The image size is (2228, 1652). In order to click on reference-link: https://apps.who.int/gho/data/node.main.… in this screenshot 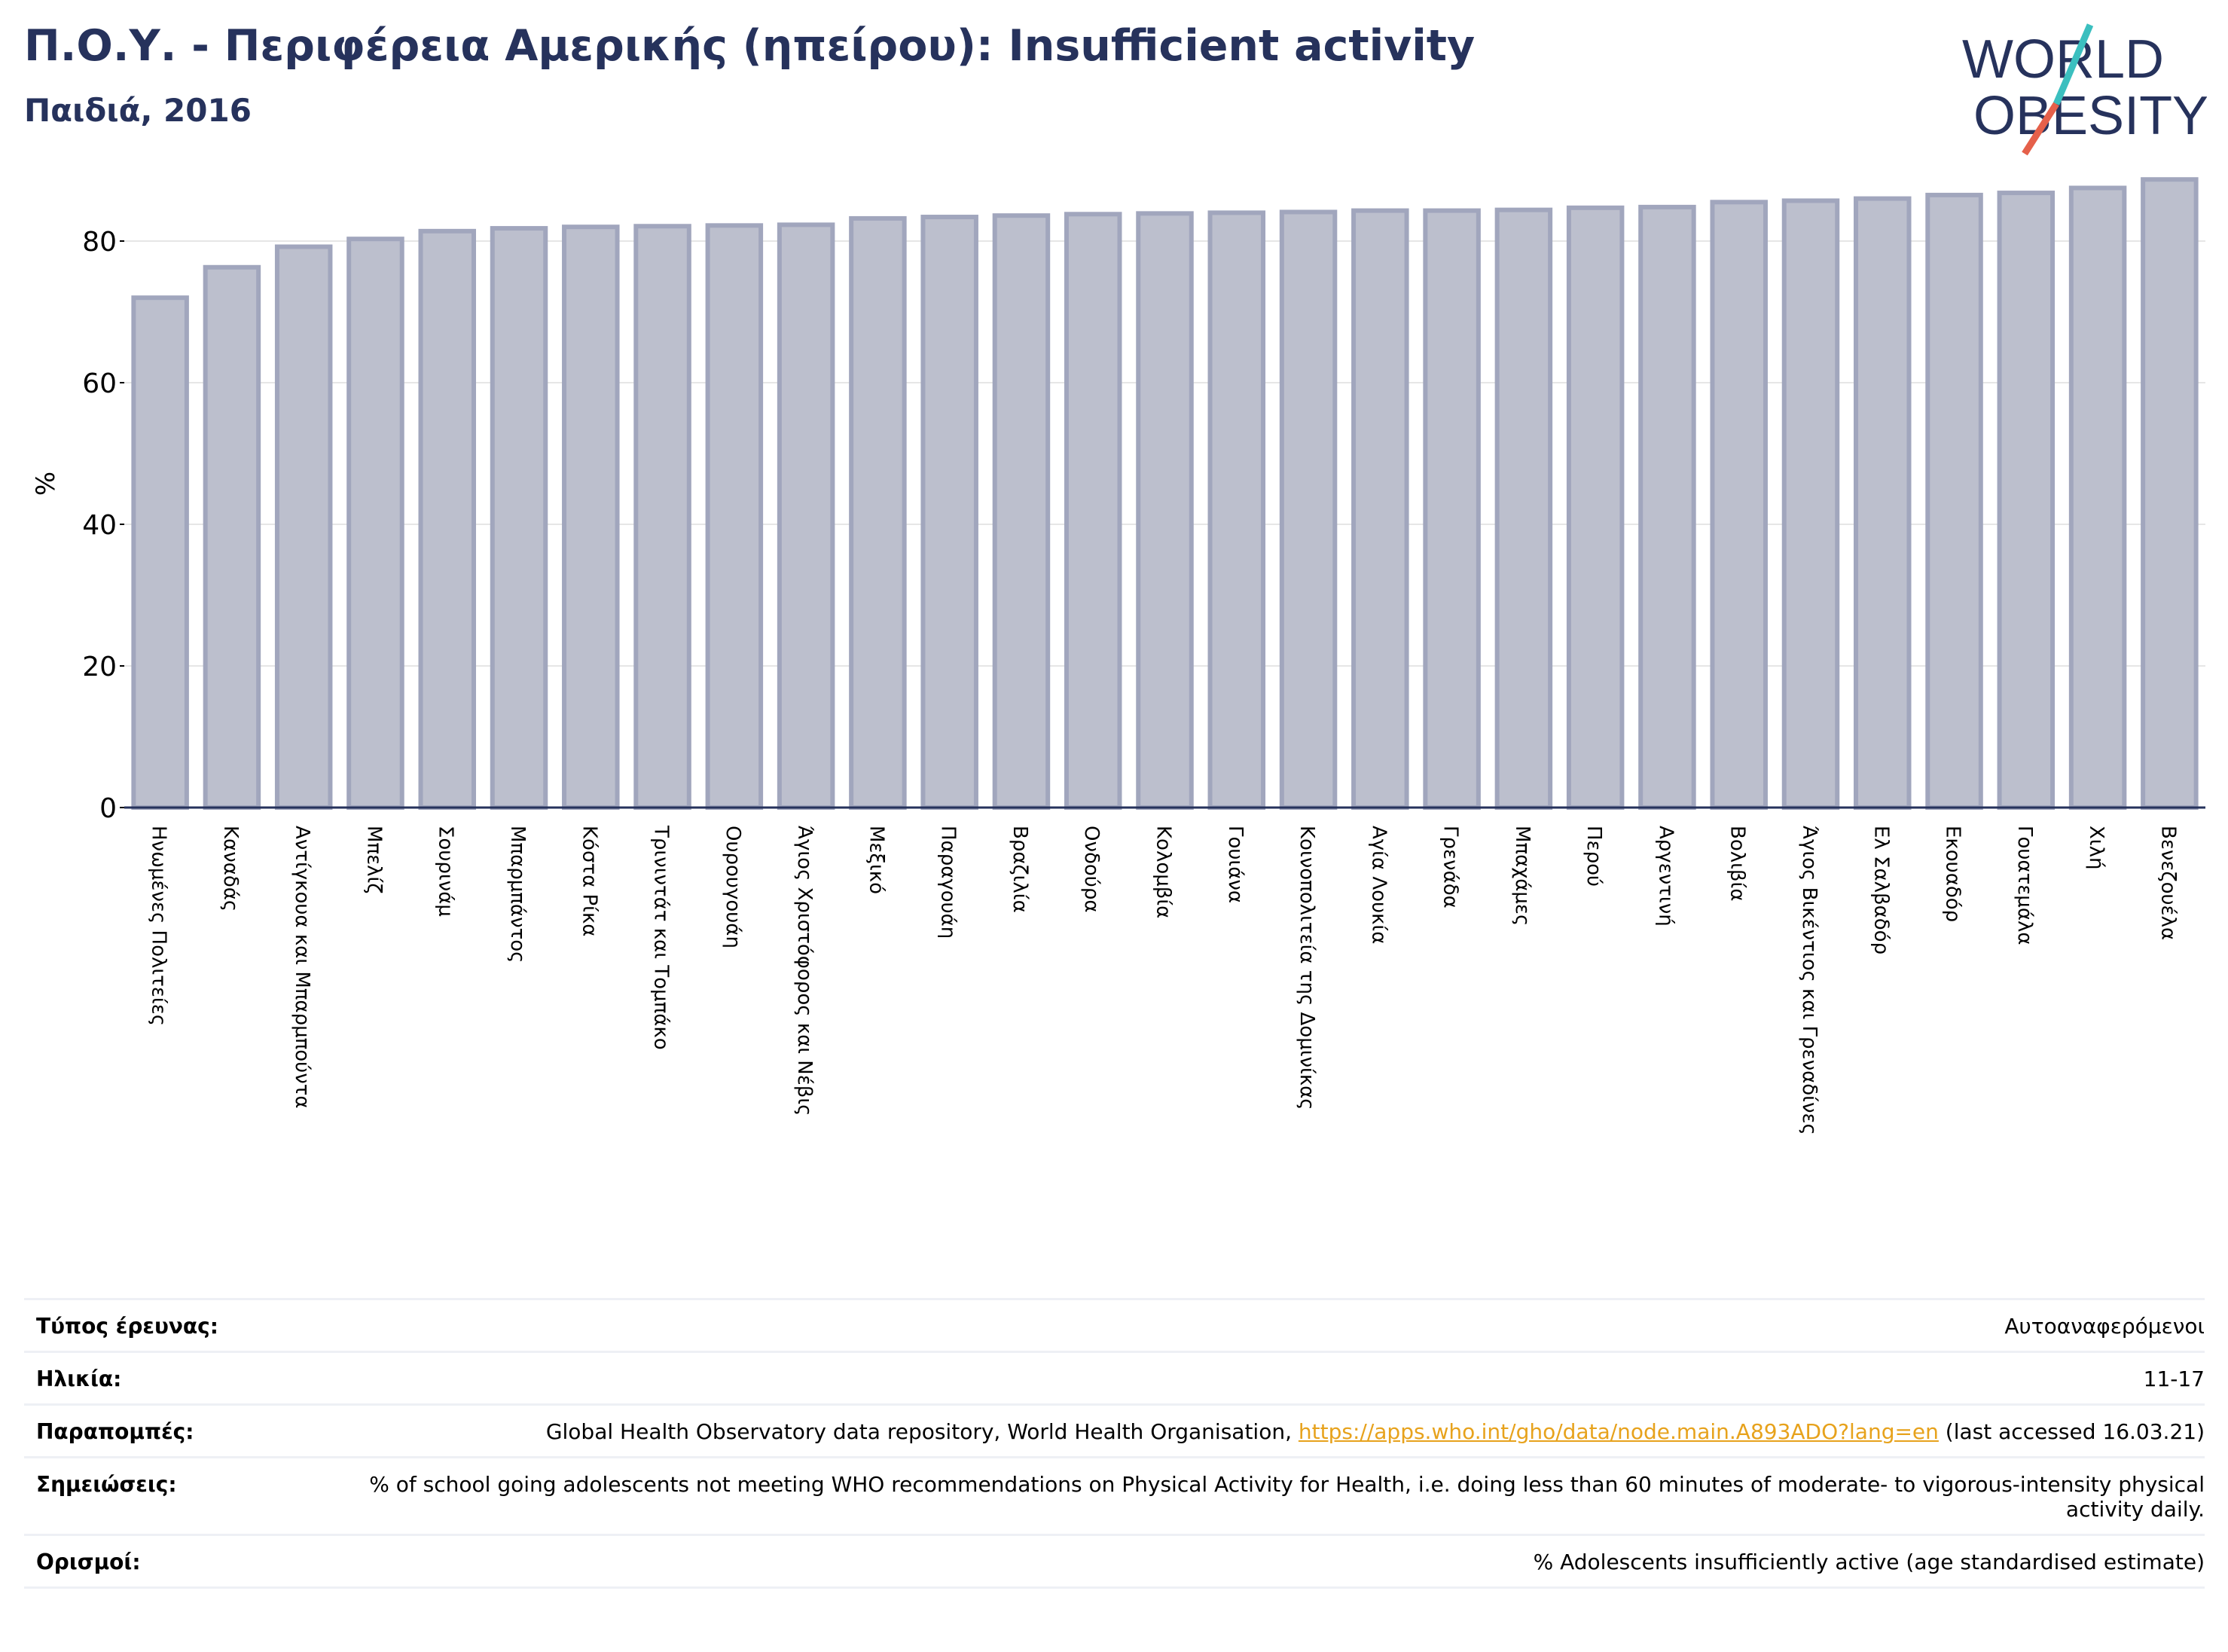, I will do `click(1618, 1431)`.